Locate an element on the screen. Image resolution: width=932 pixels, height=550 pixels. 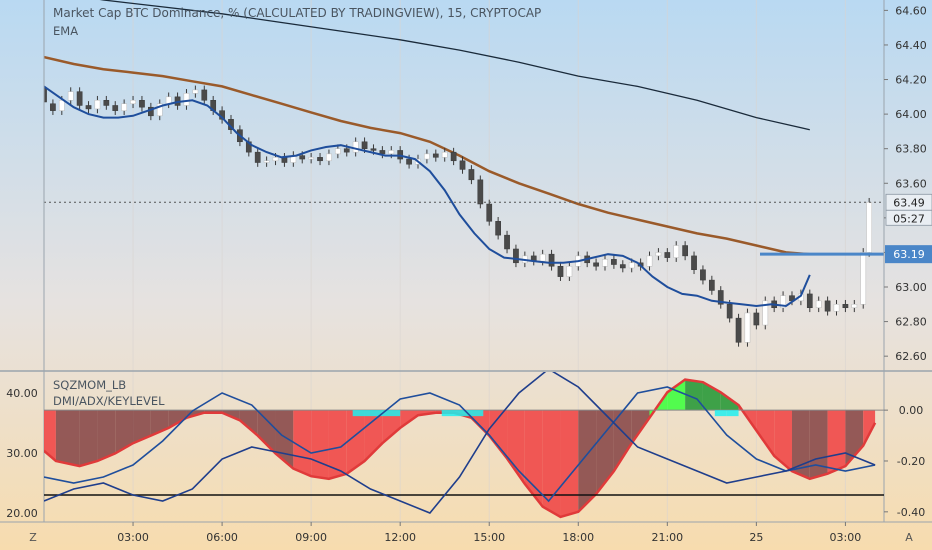
dmi-legend: DMI/ADX/KEYLEVEL is located at coordinates (109, 401).